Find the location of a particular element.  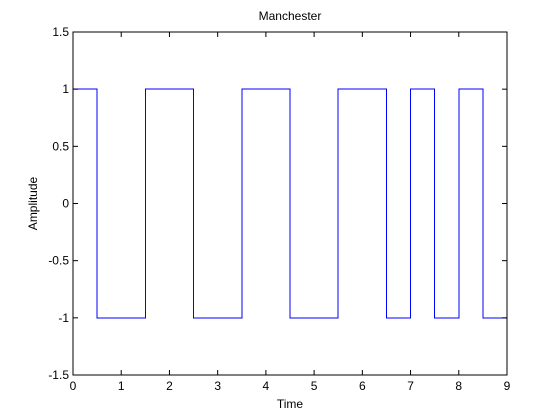

x-tick-label: 7 is located at coordinates (410, 386).